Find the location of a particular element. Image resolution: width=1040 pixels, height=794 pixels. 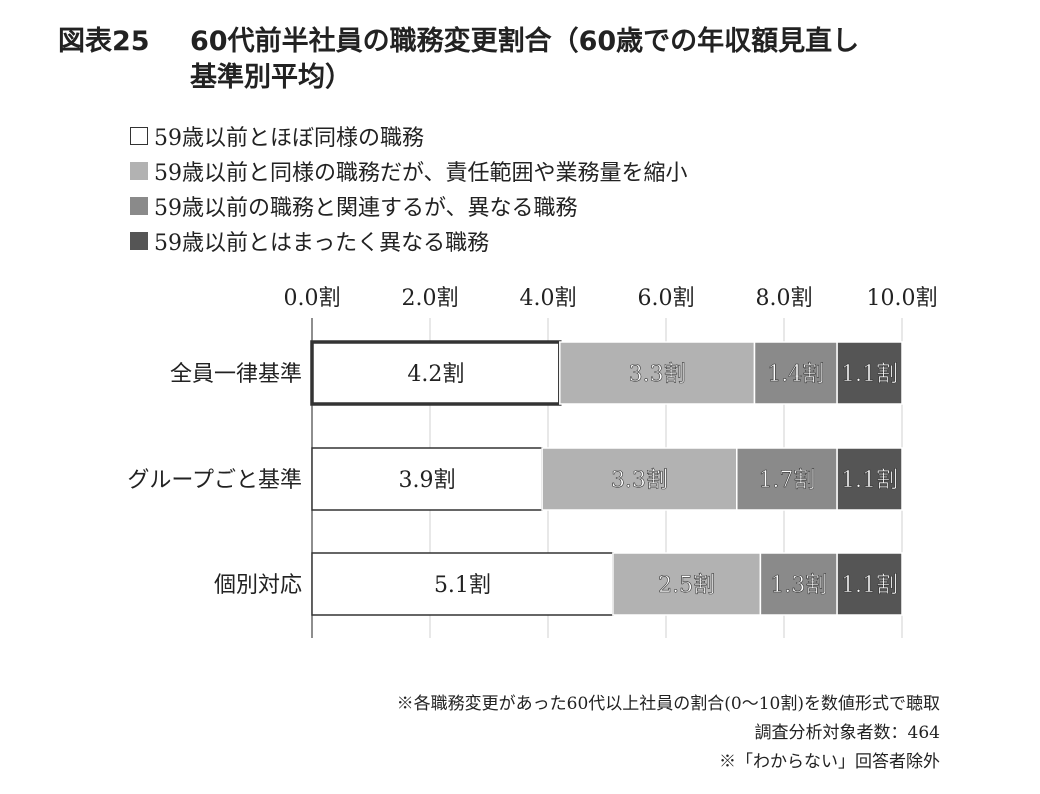

category-label: グループごと基準 is located at coordinates (214, 480).